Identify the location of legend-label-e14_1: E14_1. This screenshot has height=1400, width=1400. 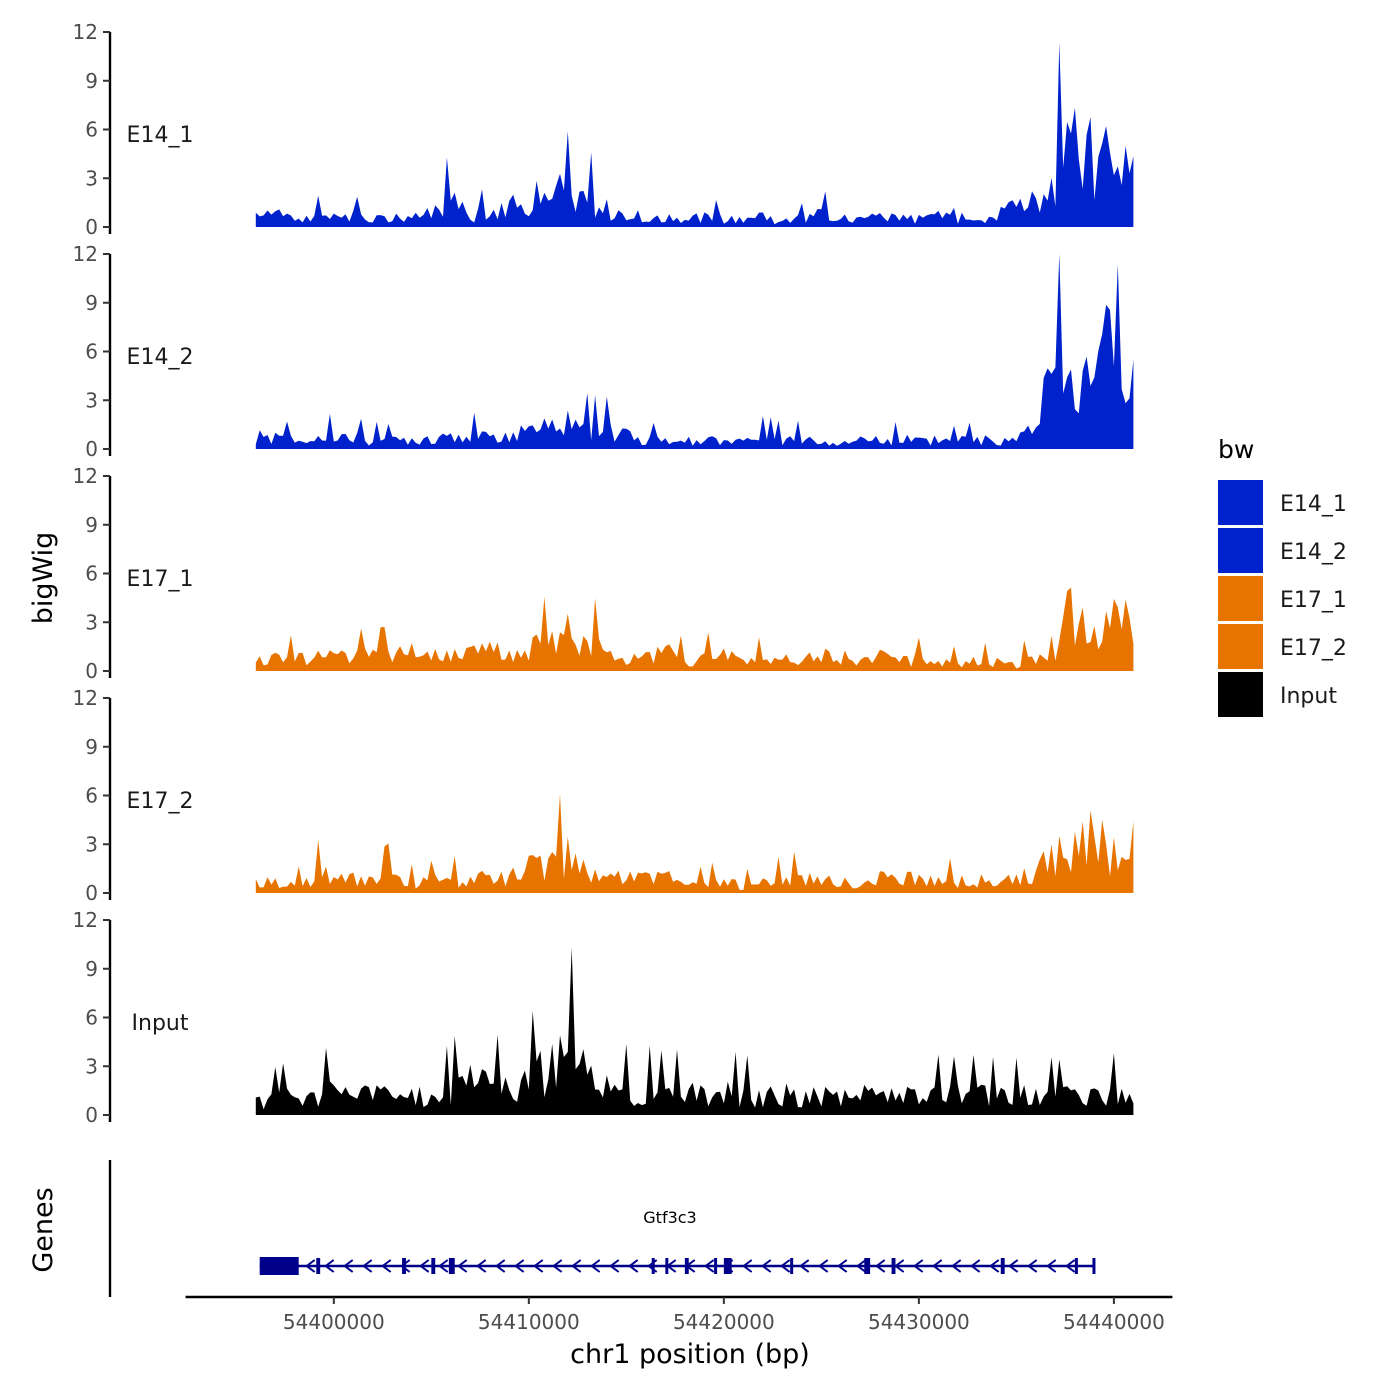
(1313, 504).